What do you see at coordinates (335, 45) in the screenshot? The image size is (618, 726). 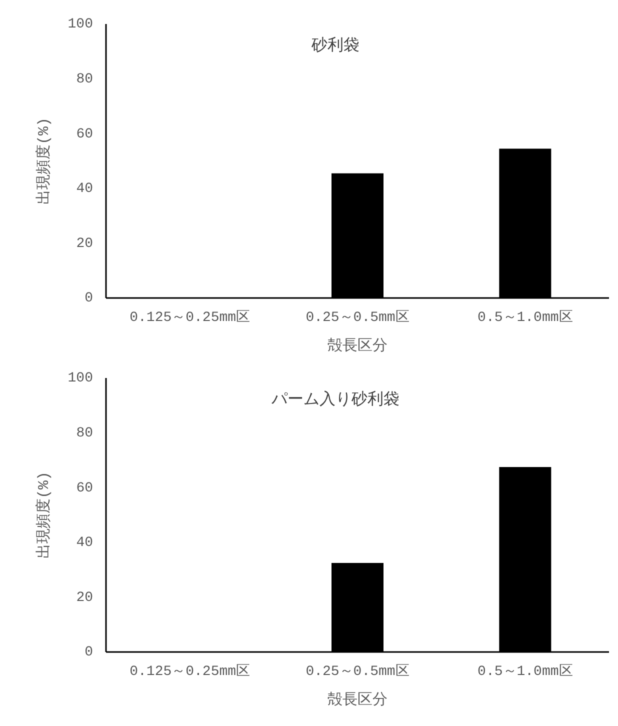 I see `text: 砂利袋` at bounding box center [335, 45].